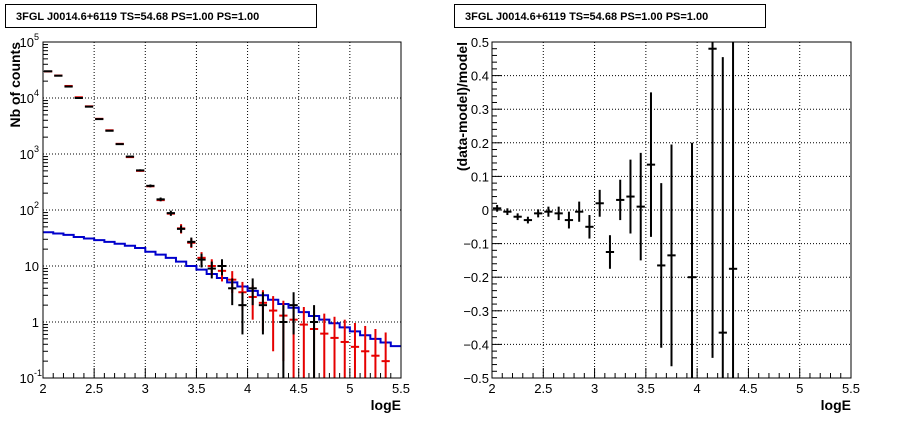  I want to click on y-tick-exponent: 2, so click(36, 205).